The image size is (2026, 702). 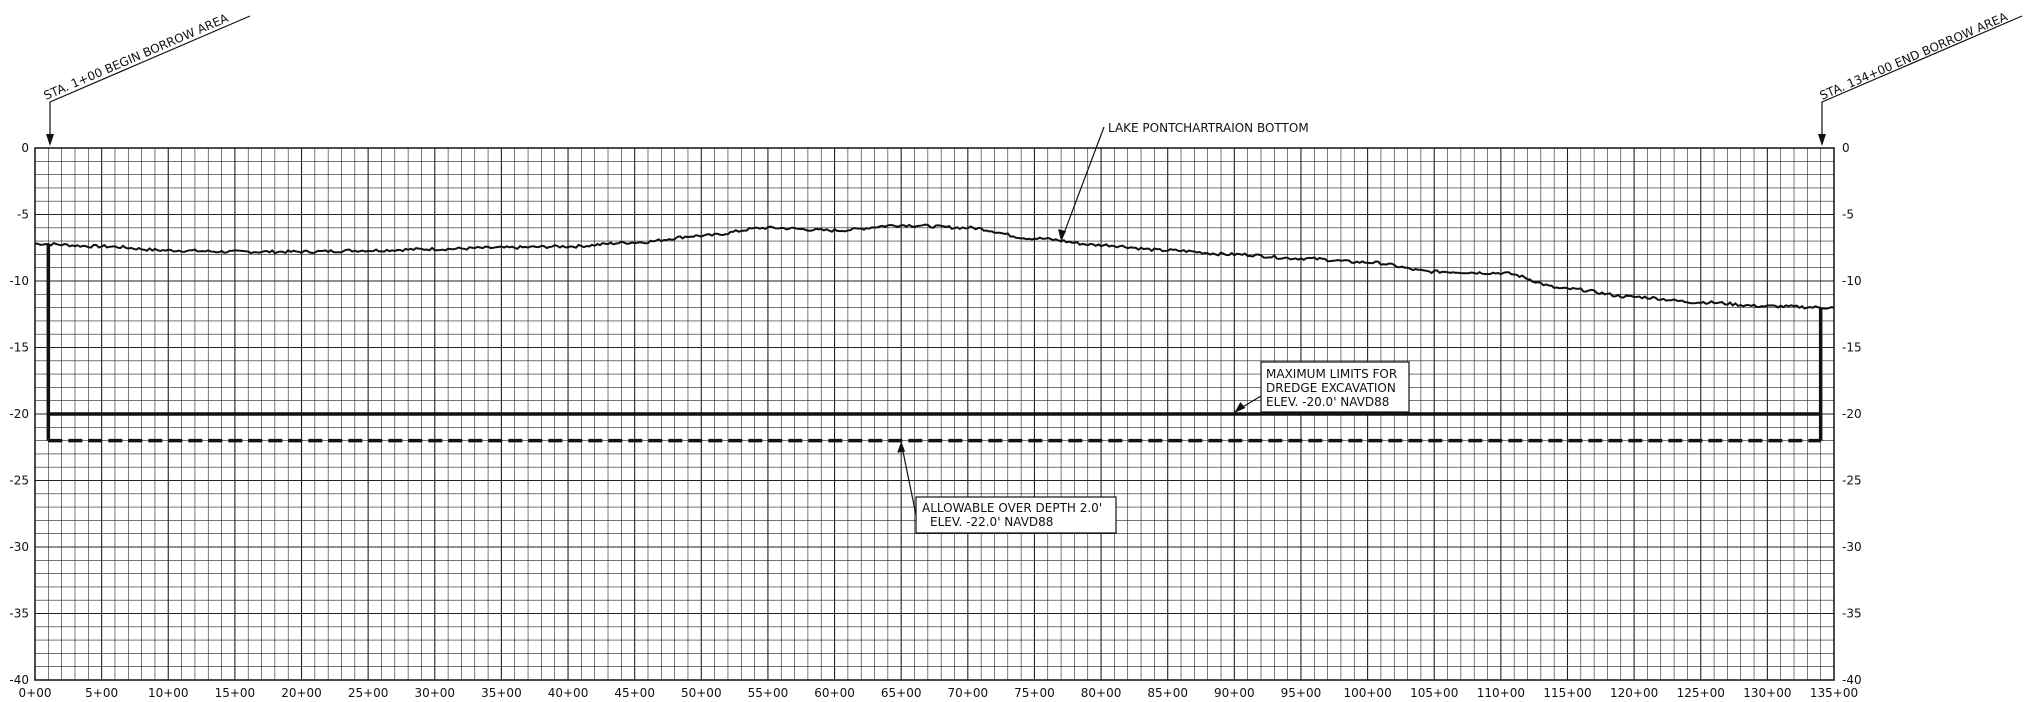 I want to click on station-tick-label: 115+00, so click(x=1567, y=693).